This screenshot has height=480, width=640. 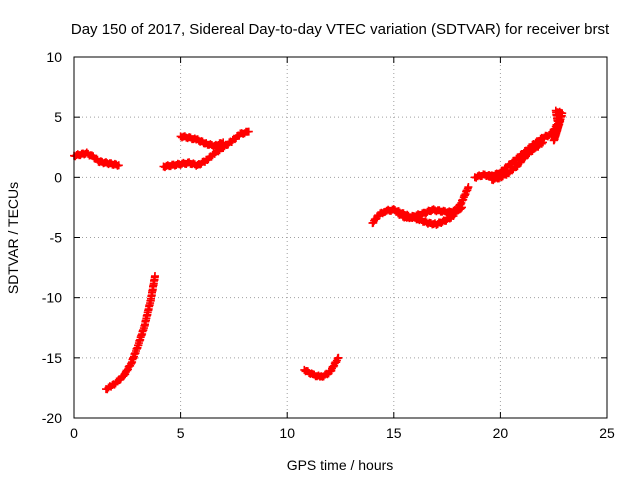 I want to click on series-seg5, so click(x=321, y=367).